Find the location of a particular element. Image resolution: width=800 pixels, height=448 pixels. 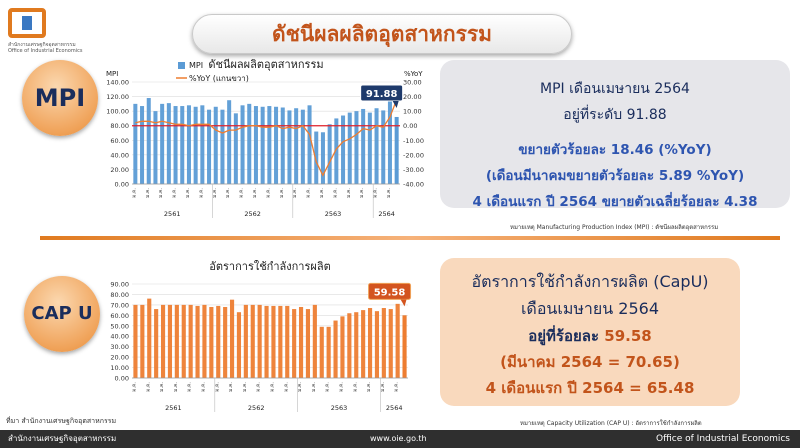

footer-org-en: Office of Industrial Economics is located at coordinates (723, 439).